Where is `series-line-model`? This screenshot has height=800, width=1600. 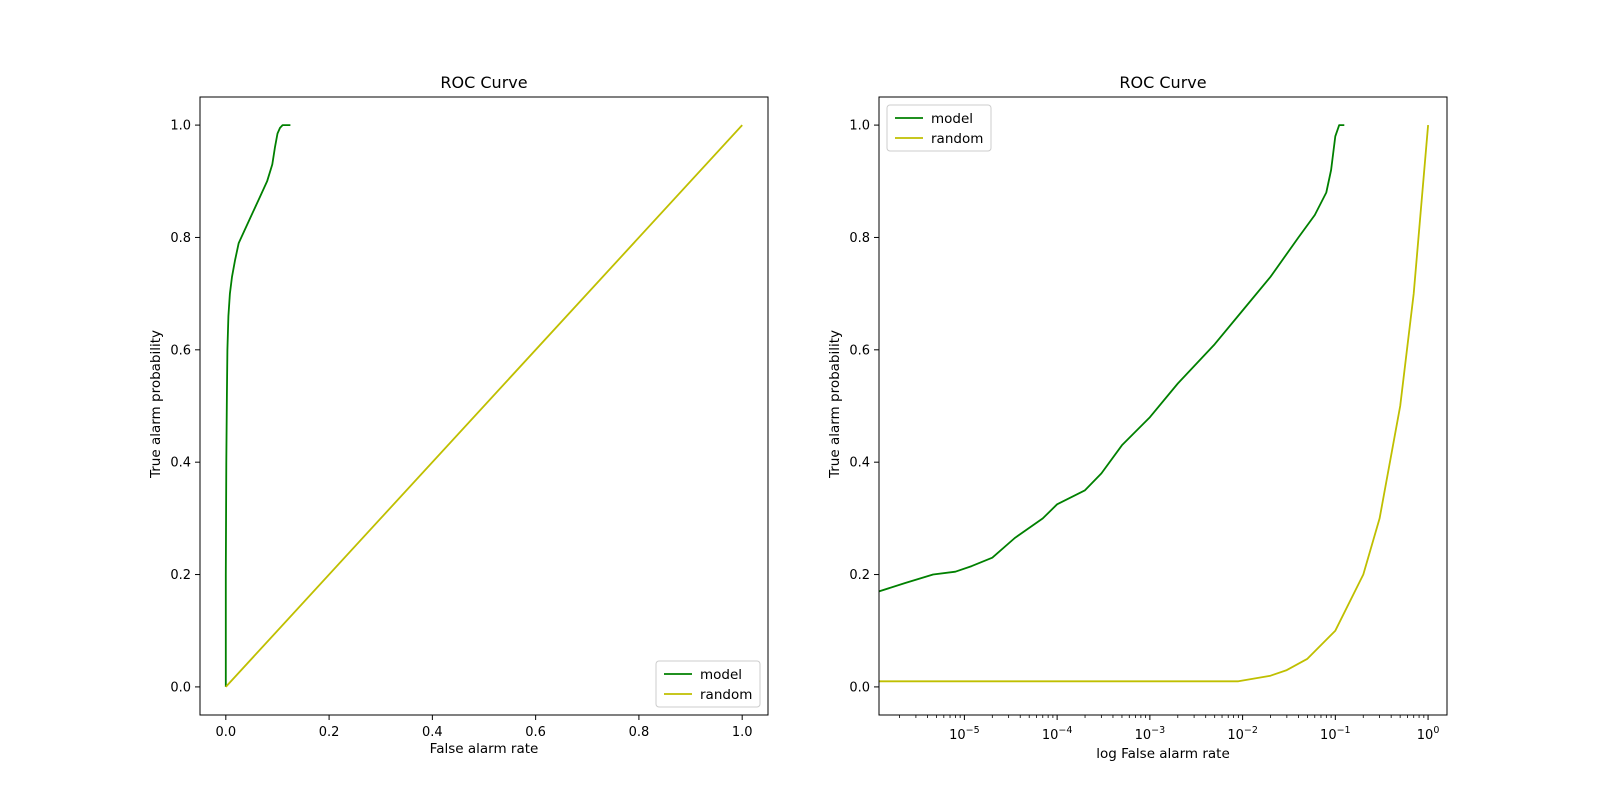 series-line-model is located at coordinates (257, 405).